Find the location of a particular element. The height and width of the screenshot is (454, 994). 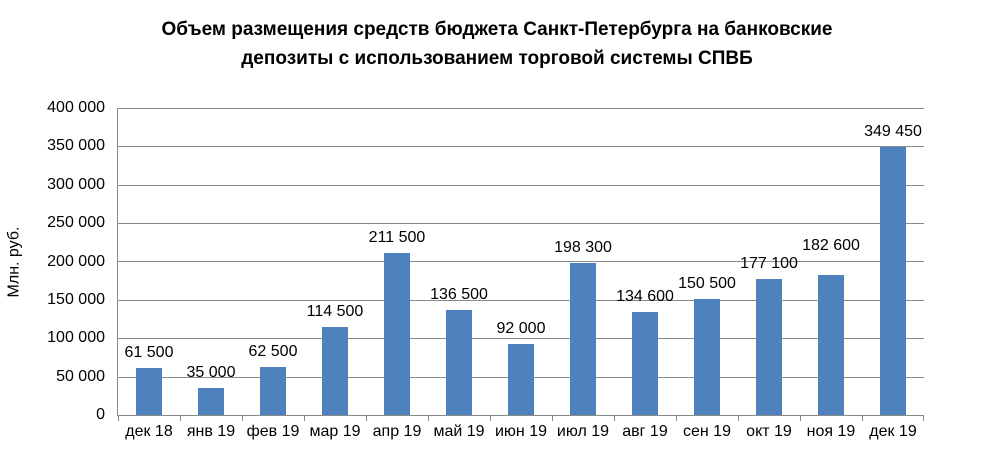

bar-value-label: 136 500 is located at coordinates (459, 294).